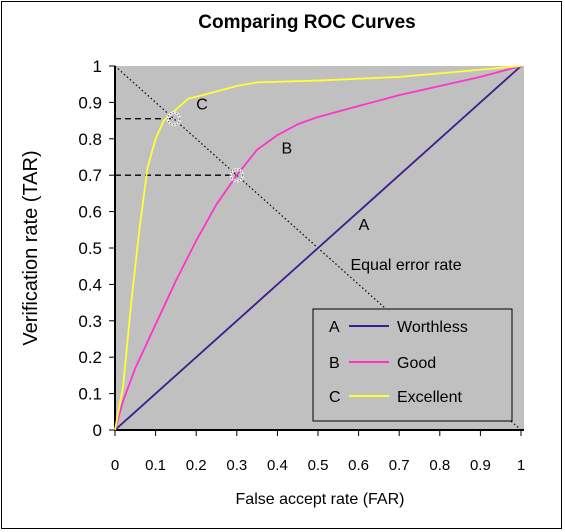 This screenshot has height=532, width=565. What do you see at coordinates (90, 175) in the screenshot?
I see `y-tick-label: 0.7` at bounding box center [90, 175].